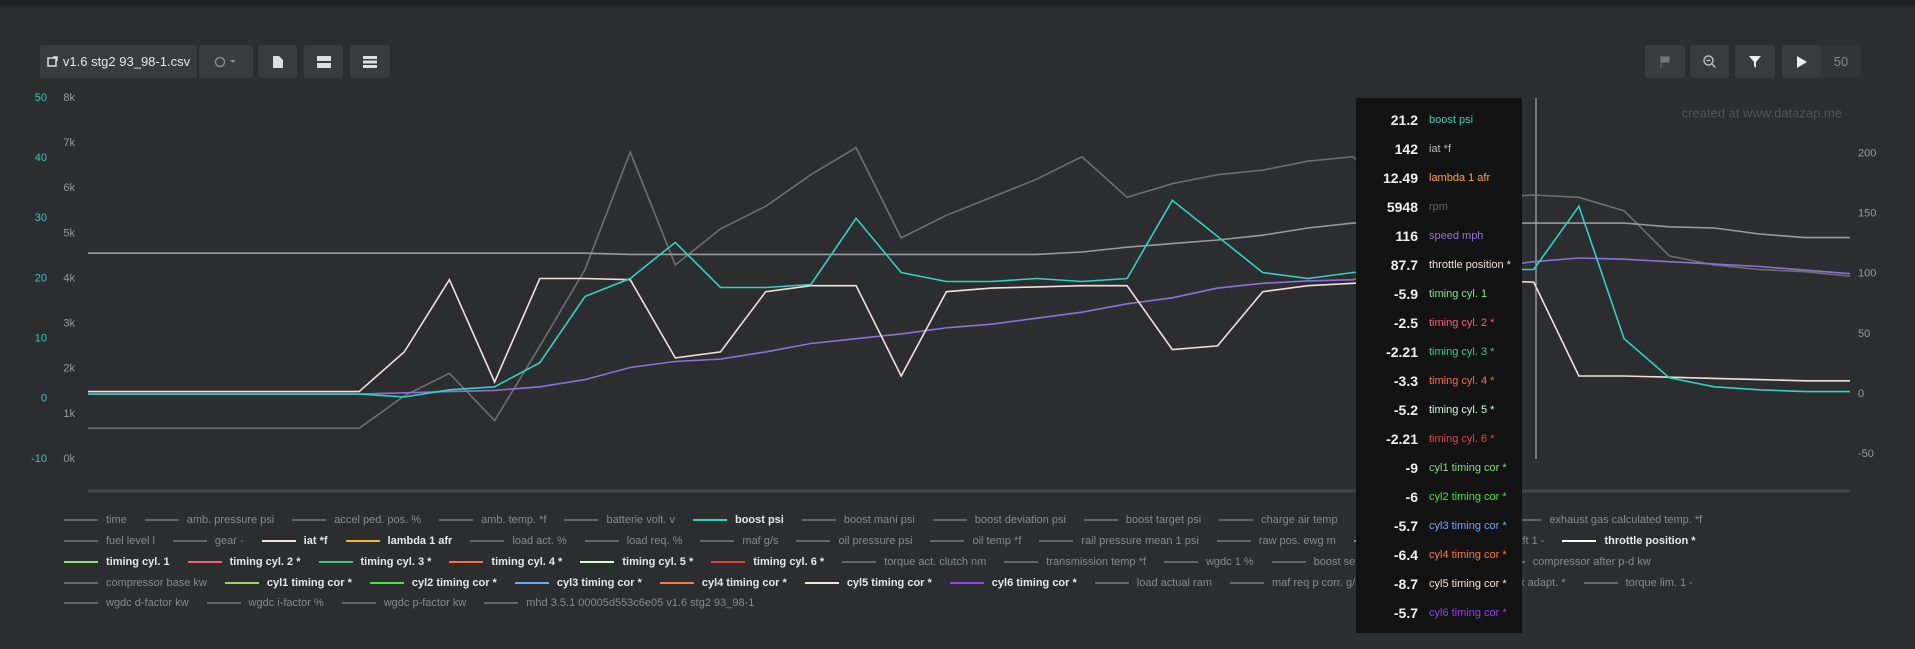 The image size is (1915, 649). I want to click on legend-item: load req. %, so click(633, 541).